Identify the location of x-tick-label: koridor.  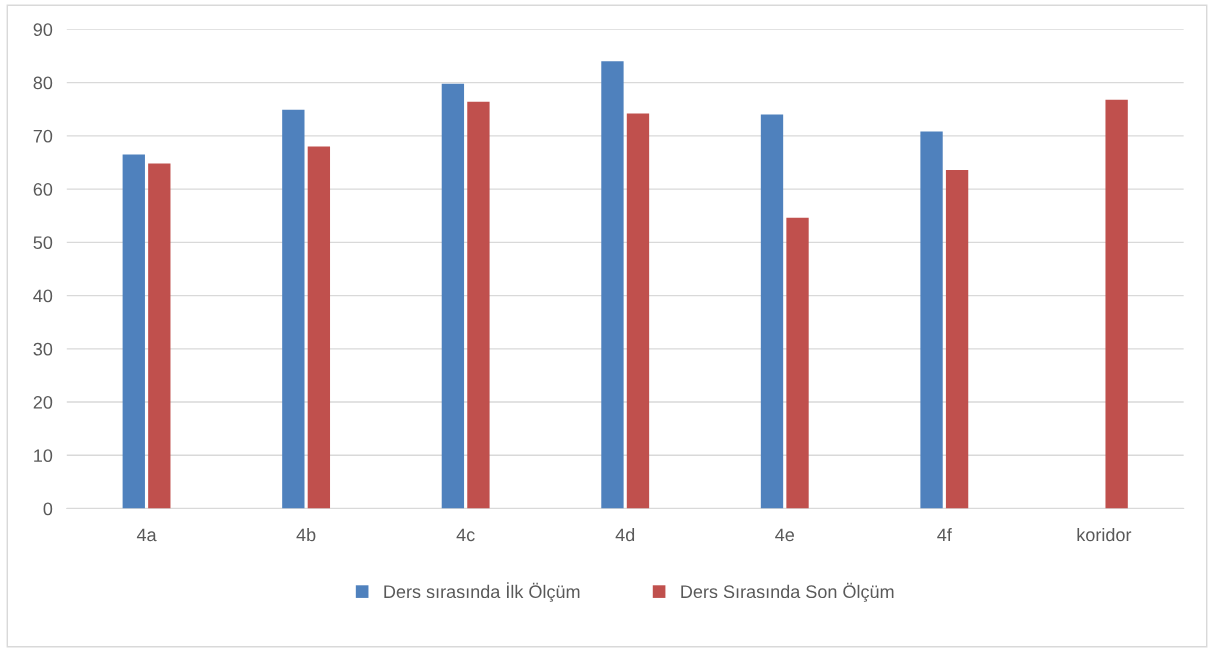
(1104, 535).